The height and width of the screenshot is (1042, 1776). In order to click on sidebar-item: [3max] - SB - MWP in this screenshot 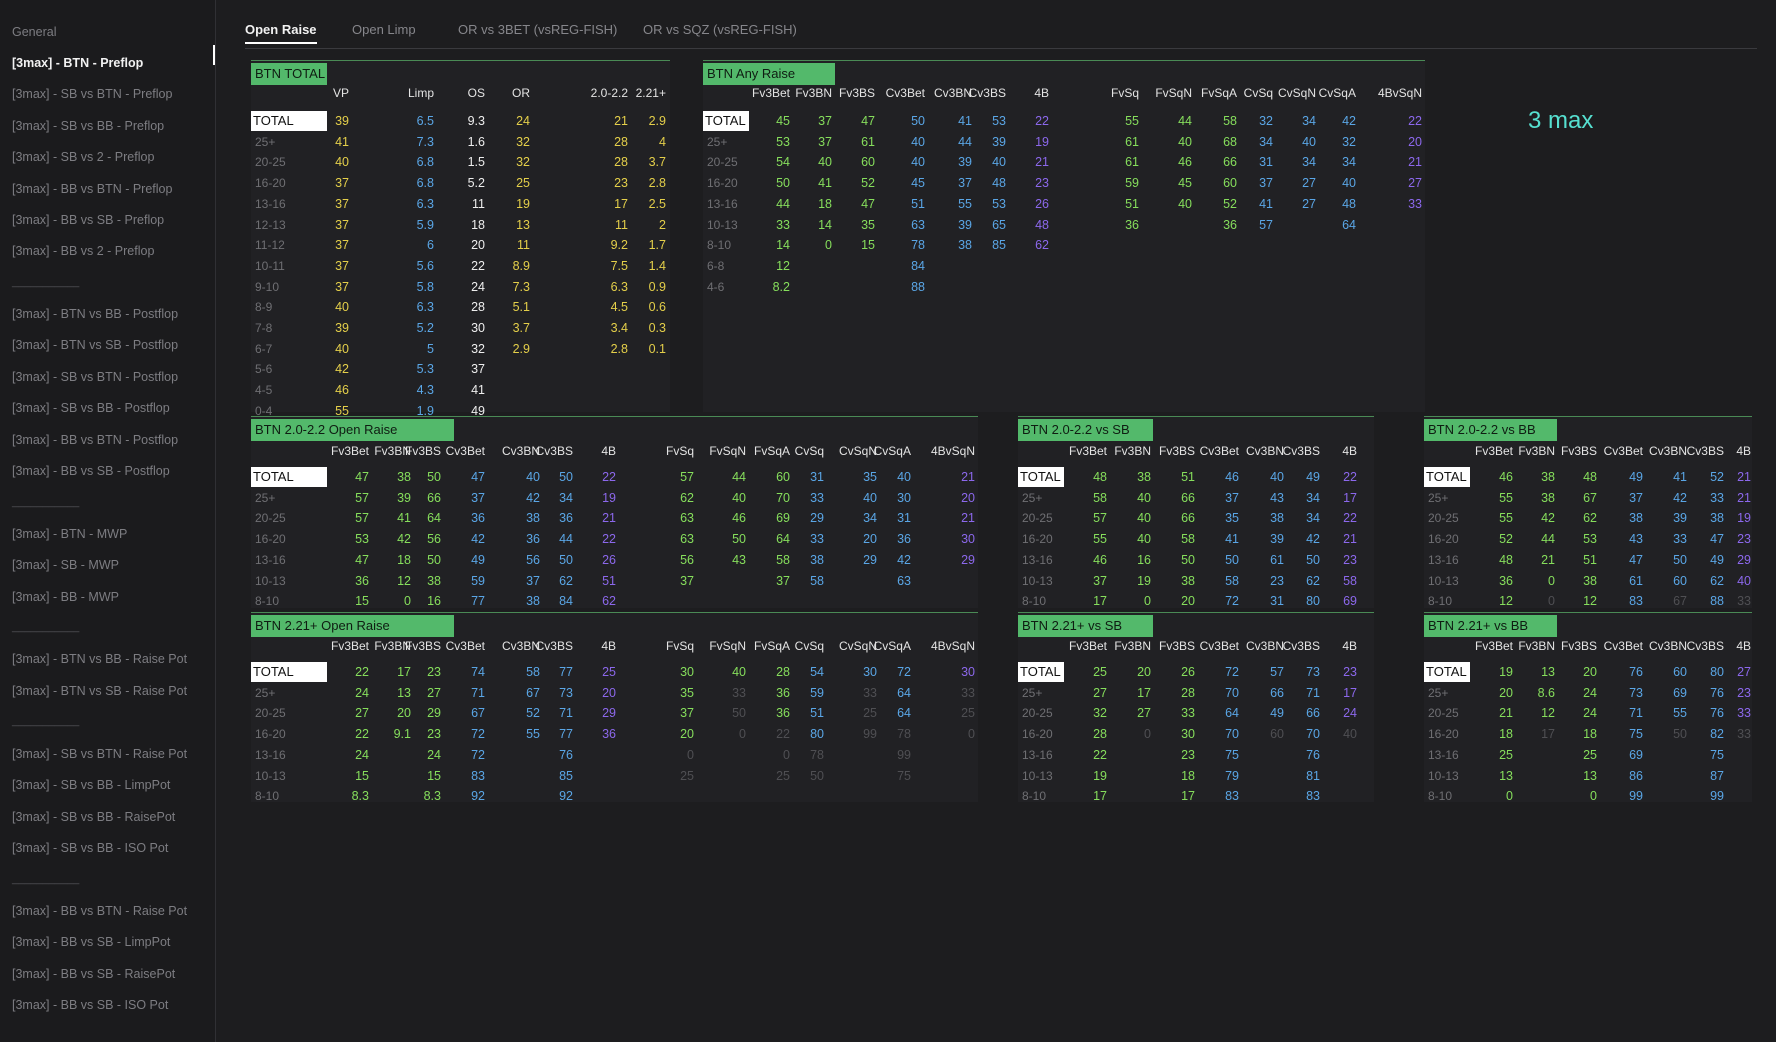, I will do `click(65, 565)`.